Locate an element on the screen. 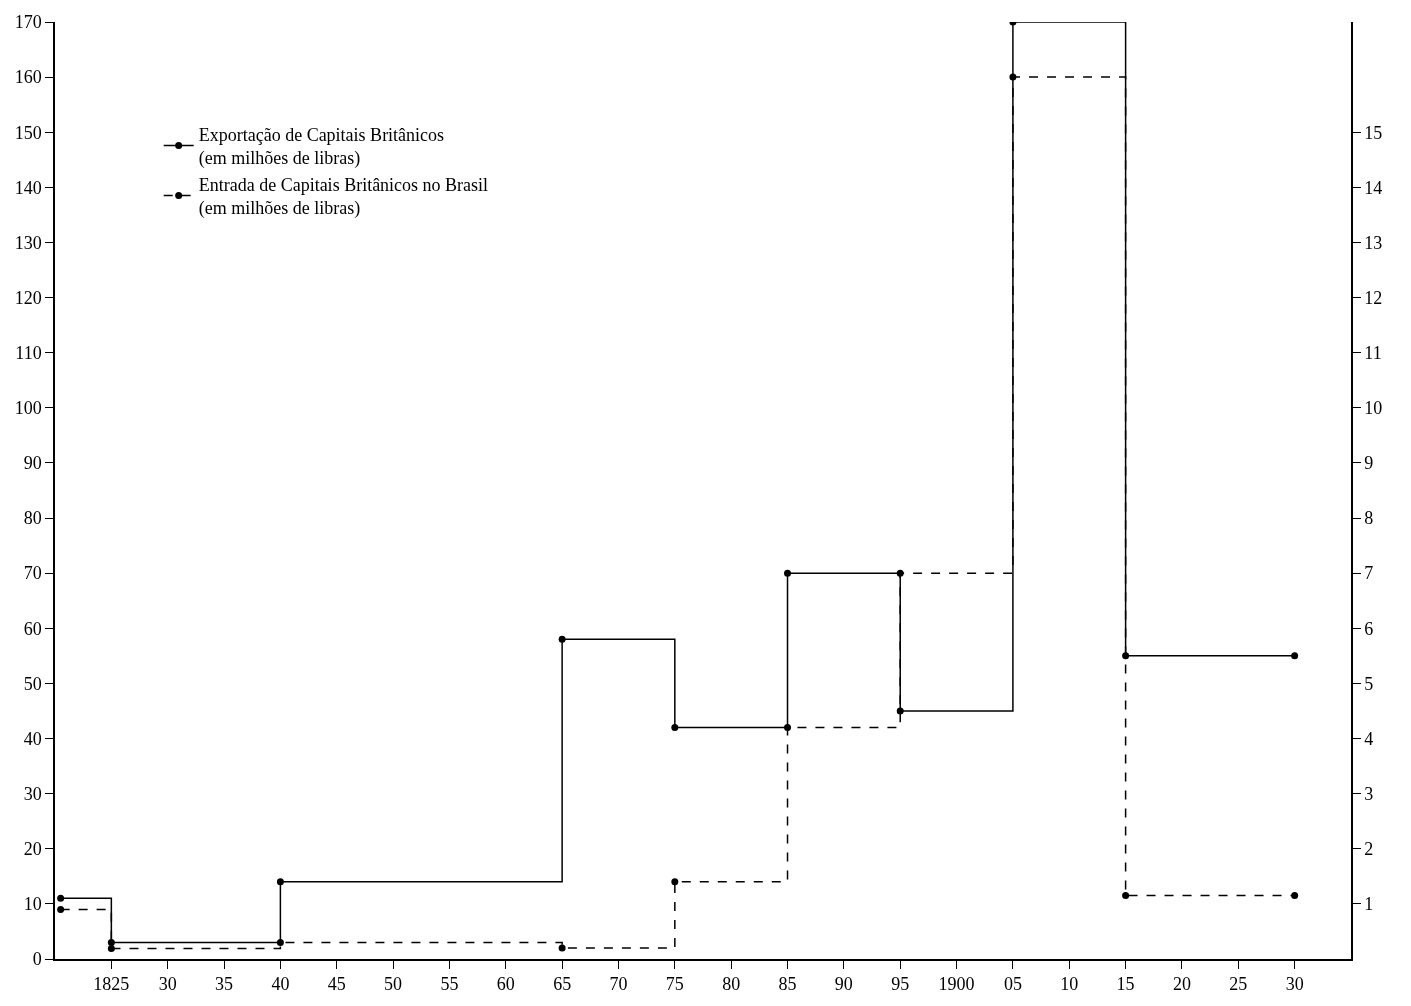 The height and width of the screenshot is (1006, 1411). y2-tick-label: 14 is located at coordinates (1373, 187).